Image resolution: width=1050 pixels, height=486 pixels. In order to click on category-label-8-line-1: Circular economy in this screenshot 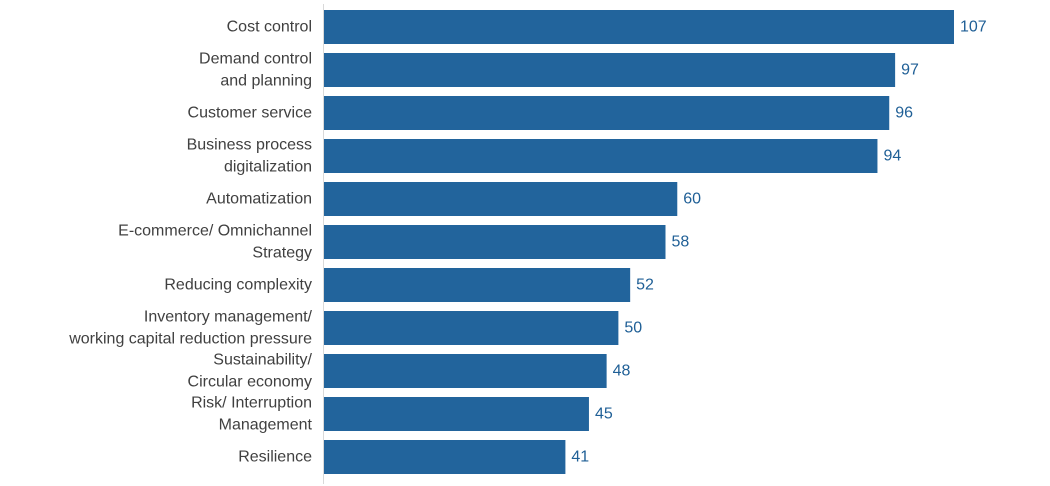, I will do `click(250, 382)`.